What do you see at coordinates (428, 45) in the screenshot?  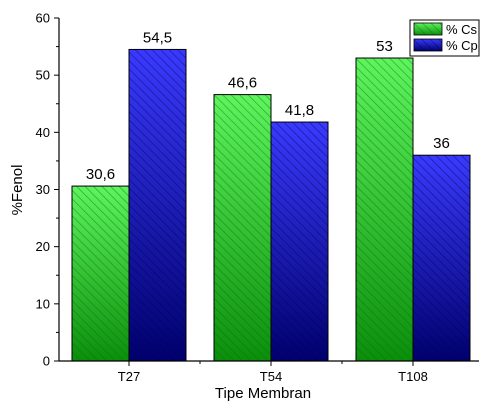 I see `legend-swatch-hatch-cp` at bounding box center [428, 45].